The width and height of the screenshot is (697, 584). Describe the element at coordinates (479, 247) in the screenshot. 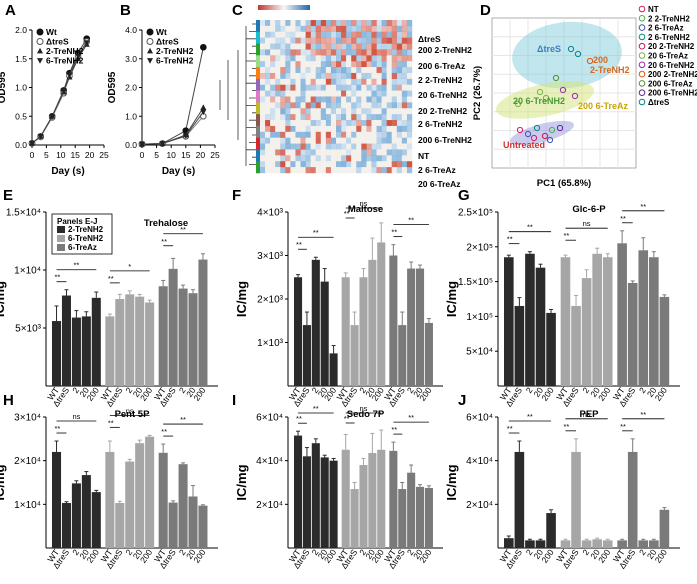

I see `y-tick-label: 2×10⁵` at that location.